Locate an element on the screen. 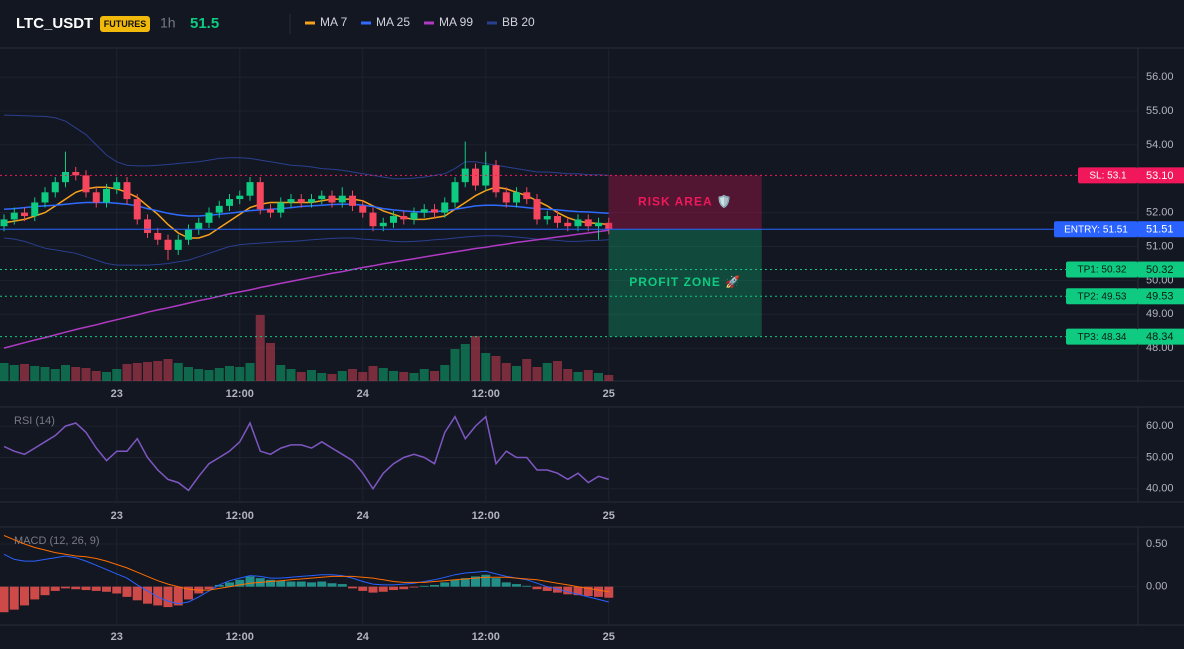 The width and height of the screenshot is (1184, 649). price: 51.5 is located at coordinates (204, 23).